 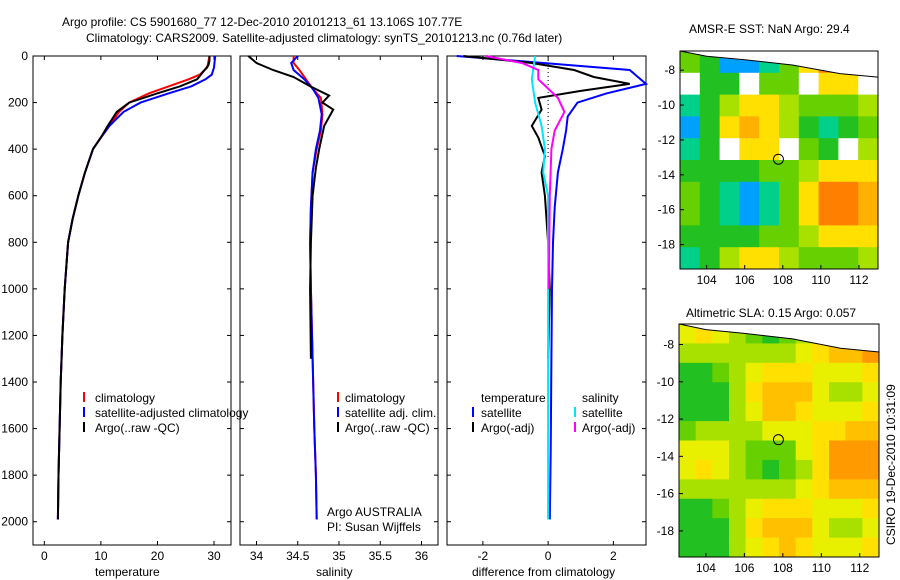 What do you see at coordinates (779, 160) in the screenshot?
I see `map-field` at bounding box center [779, 160].